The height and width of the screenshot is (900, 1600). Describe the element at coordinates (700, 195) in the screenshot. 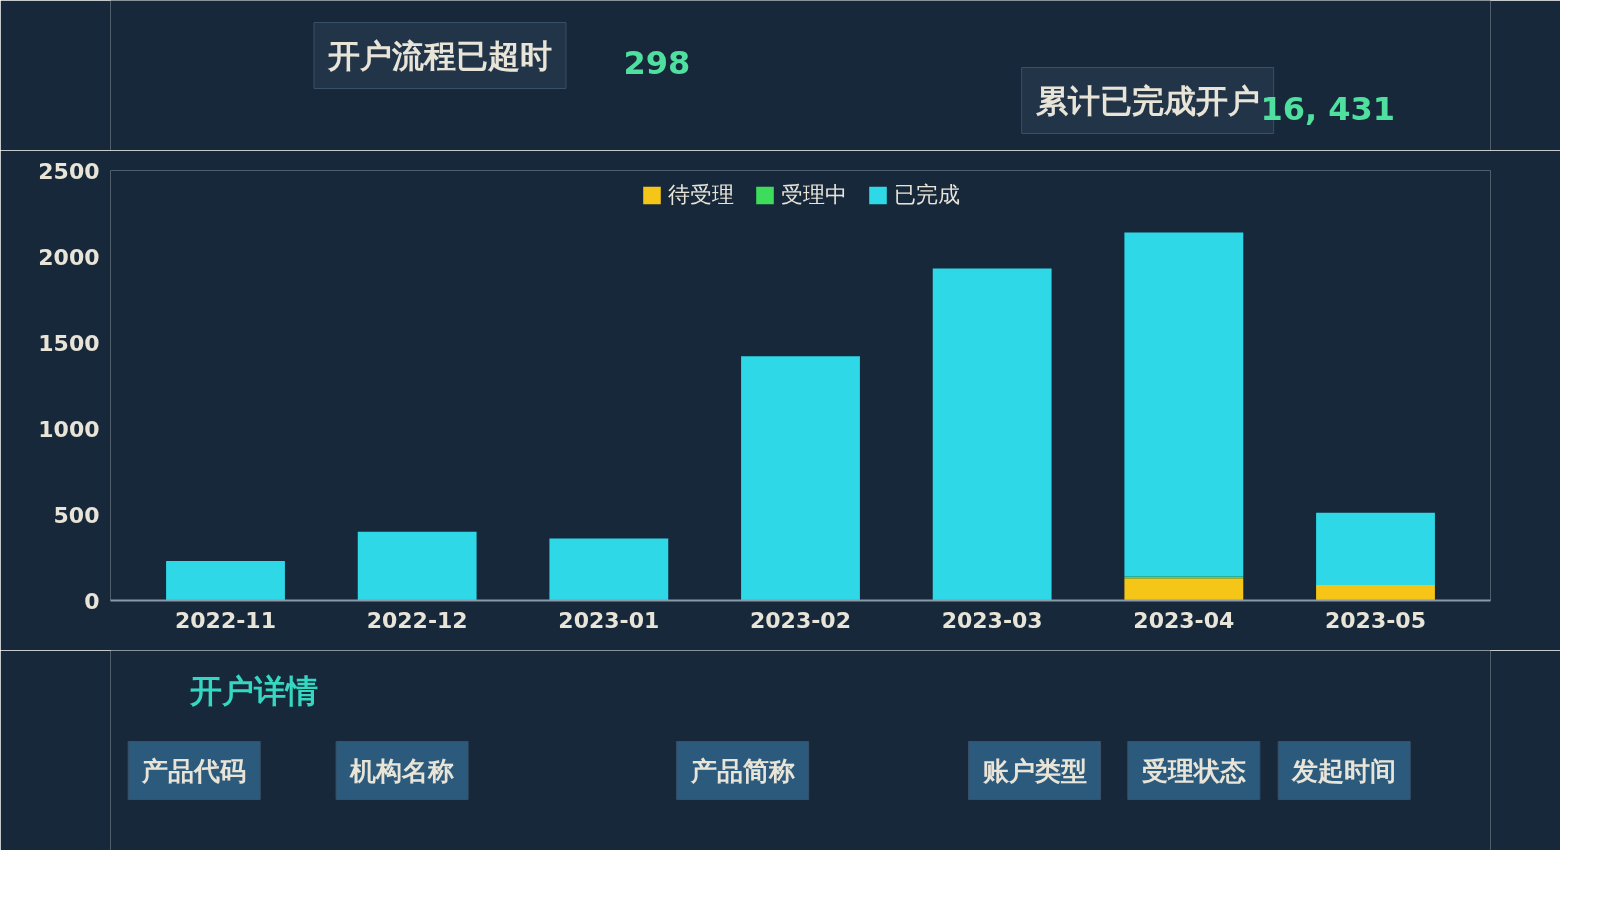

I see `legend-label: 待受理` at that location.